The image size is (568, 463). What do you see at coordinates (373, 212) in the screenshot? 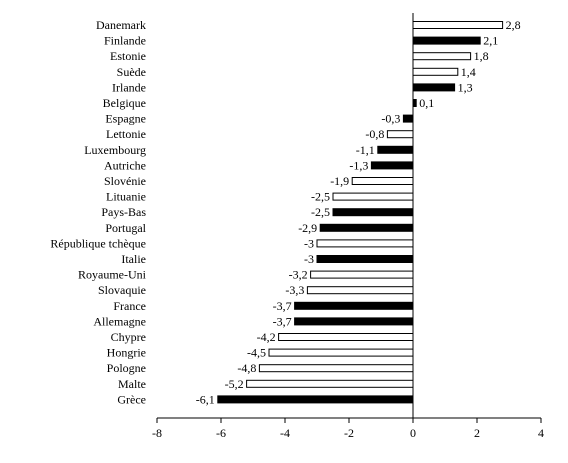
I see `bar-pays-bas` at bounding box center [373, 212].